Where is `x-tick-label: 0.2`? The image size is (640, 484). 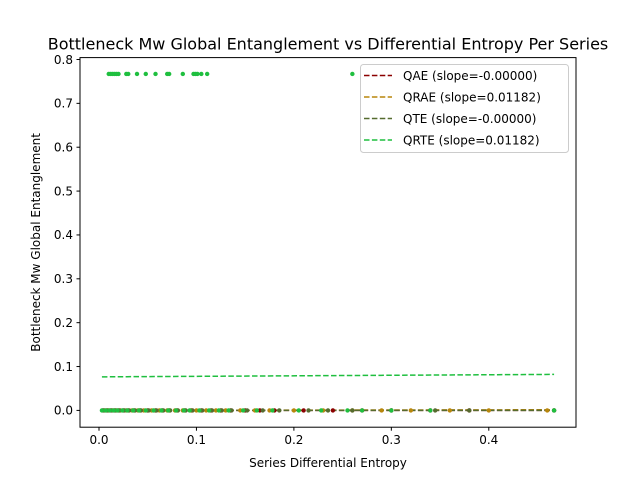
x-tick-label: 0.2 is located at coordinates (293, 440).